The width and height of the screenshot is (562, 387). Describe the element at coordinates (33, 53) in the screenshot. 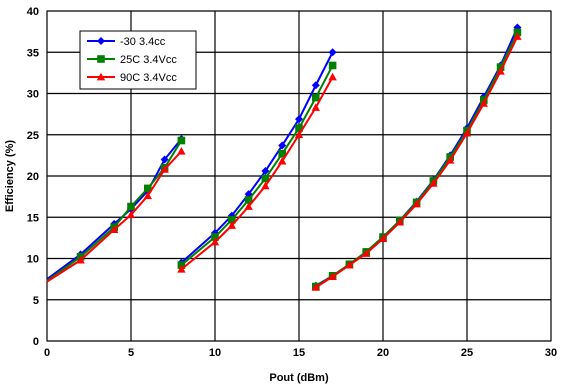

I see `y-tick-label: 35` at that location.